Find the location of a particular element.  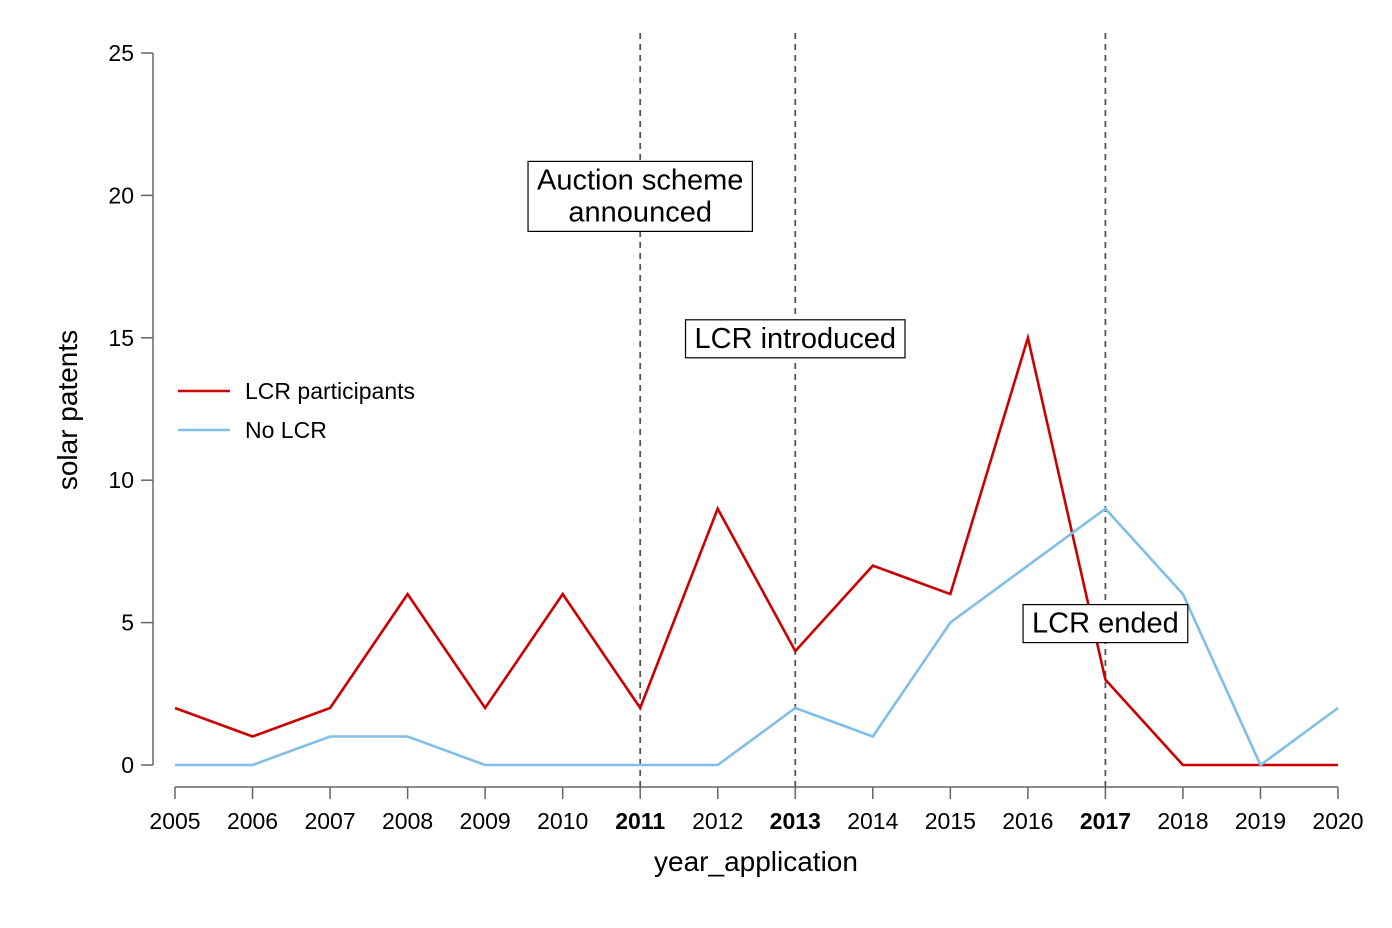

x-tick-label: 2016 is located at coordinates (1027, 821).